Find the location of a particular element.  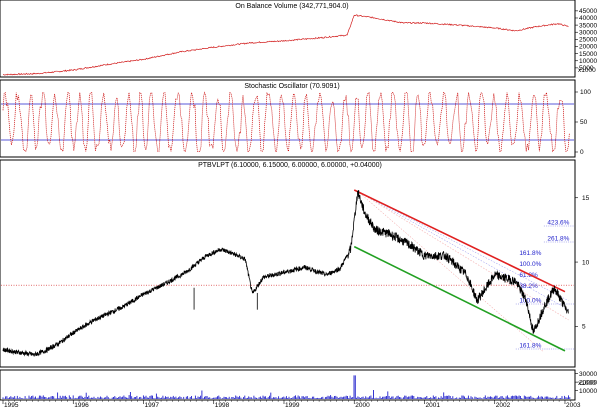

fib-minor-label: 38.2% is located at coordinates (528, 286).